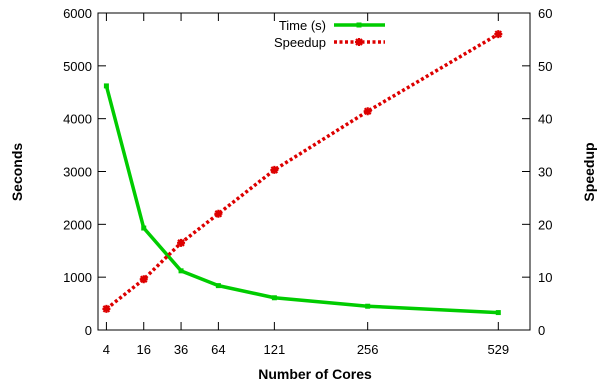 This screenshot has height=383, width=603. Describe the element at coordinates (144, 349) in the screenshot. I see `x-tick-label: 16` at that location.